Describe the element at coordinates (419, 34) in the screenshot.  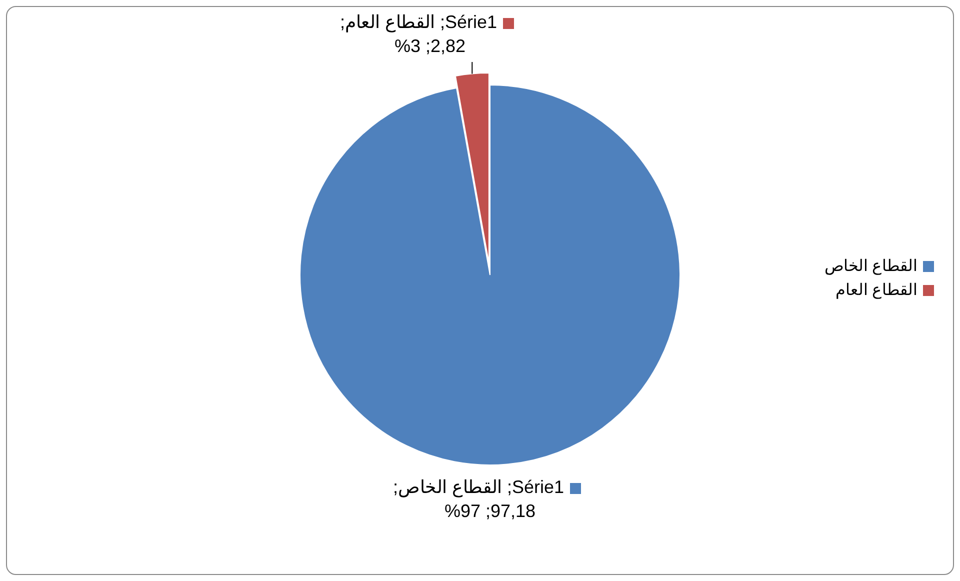
I see `data-label: Série1; القطاع العام; 2,82; 3%` at that location.